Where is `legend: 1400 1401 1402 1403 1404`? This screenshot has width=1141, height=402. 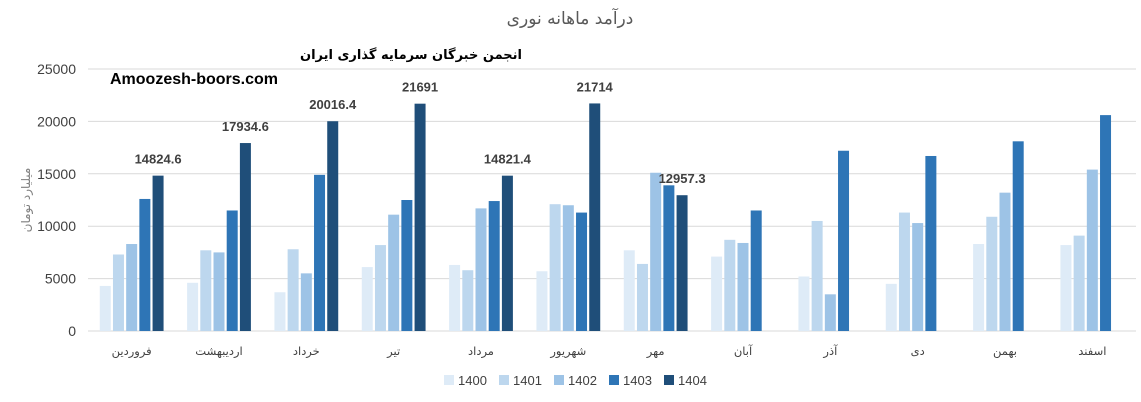
legend: 1400 1401 1402 1403 1404 is located at coordinates (575, 380).